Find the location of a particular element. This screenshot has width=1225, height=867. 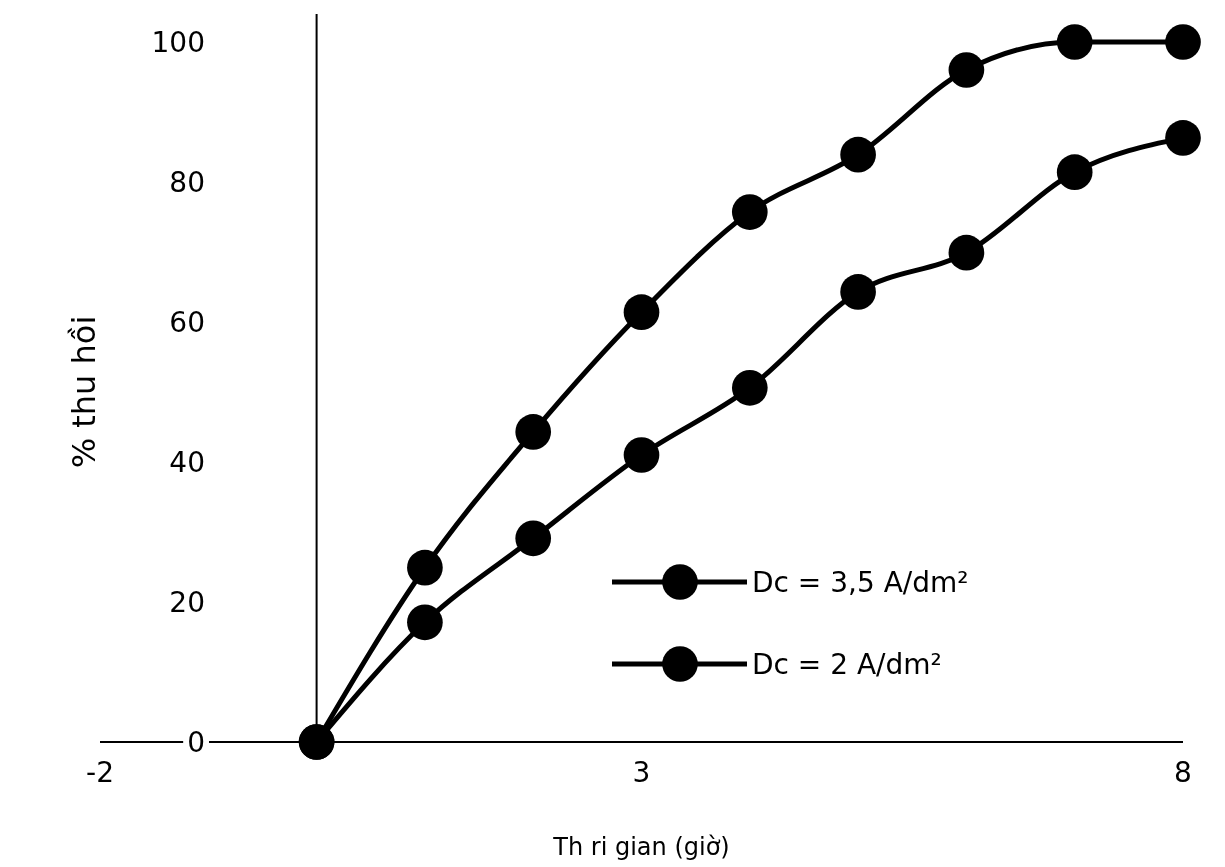

y-tick-label: 100 is located at coordinates (178, 42).